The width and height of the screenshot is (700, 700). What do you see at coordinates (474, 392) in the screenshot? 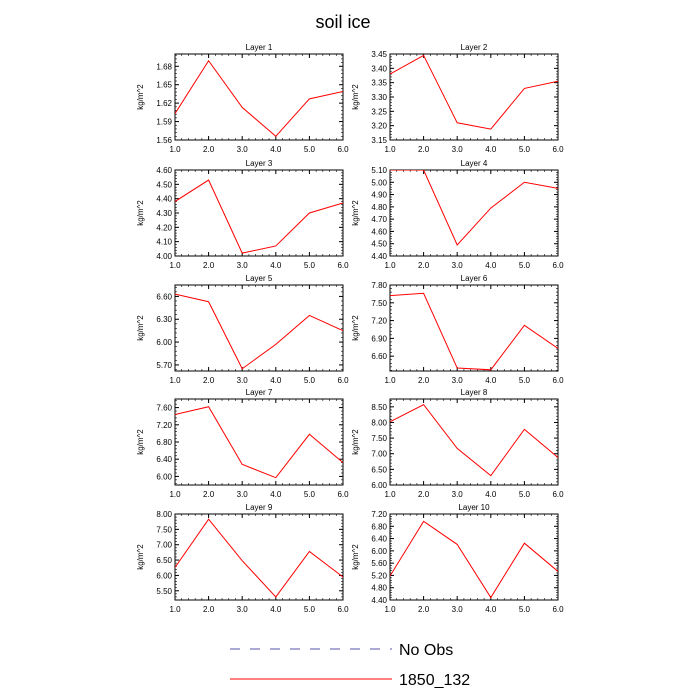
I see `panel-title: Layer 8` at bounding box center [474, 392].